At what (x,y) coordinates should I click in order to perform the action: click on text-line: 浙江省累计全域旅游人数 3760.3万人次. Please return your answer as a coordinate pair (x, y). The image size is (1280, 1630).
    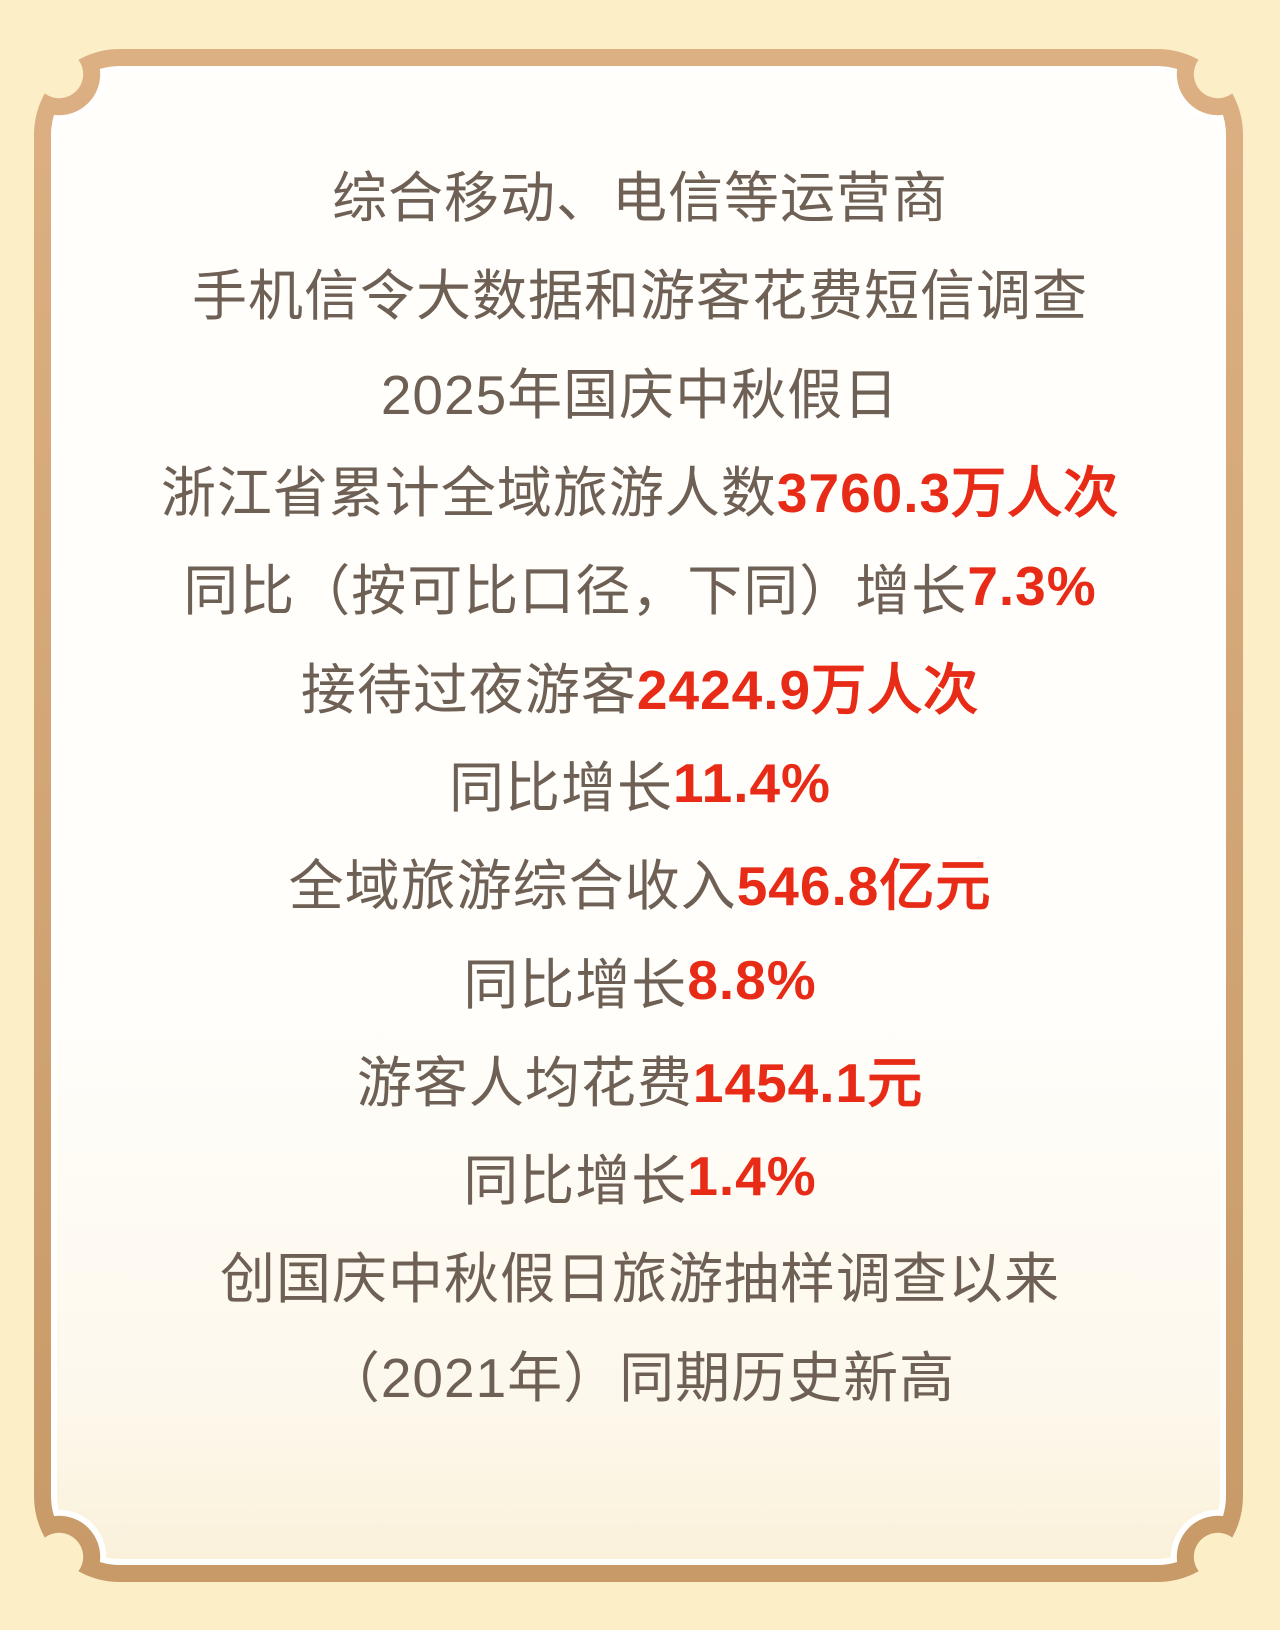
    Looking at the image, I should click on (640, 488).